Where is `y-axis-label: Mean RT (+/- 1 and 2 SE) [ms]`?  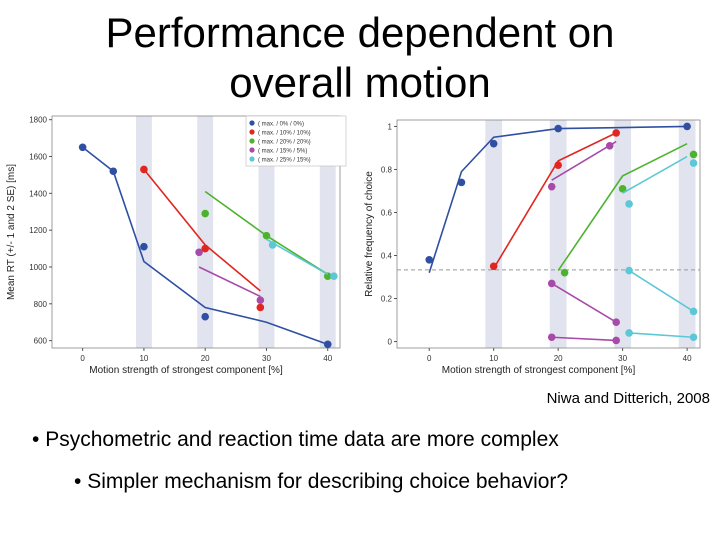
y-axis-label: Mean RT (+/- 1 and 2 SE) [ms] is located at coordinates (11, 232).